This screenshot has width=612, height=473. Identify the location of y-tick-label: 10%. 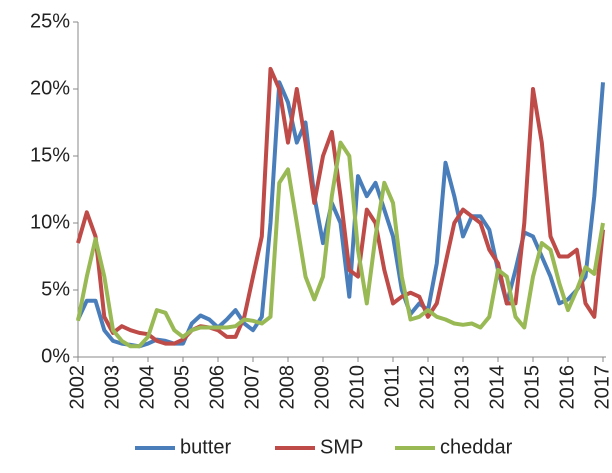
(50, 222).